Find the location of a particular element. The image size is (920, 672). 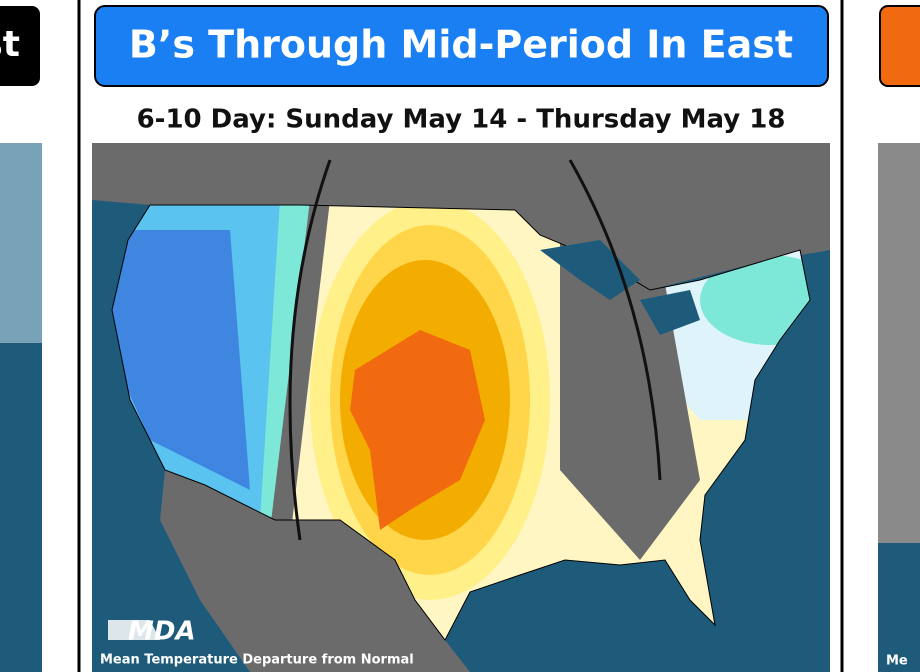

title-fragment: st is located at coordinates (10, 44).